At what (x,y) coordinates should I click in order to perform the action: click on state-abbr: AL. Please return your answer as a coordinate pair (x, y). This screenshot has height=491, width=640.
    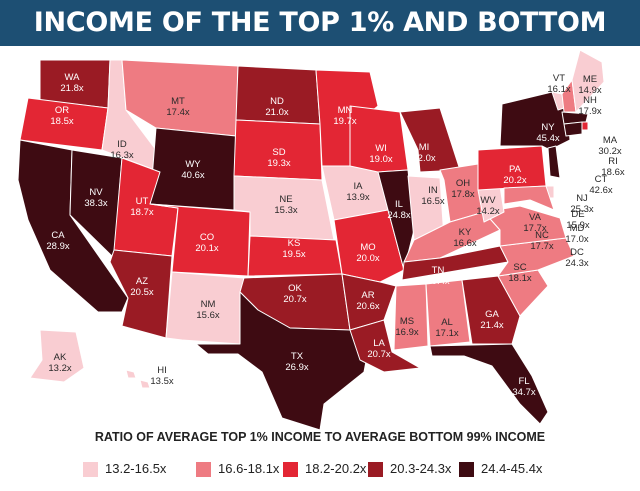
    Looking at the image, I should click on (447, 322).